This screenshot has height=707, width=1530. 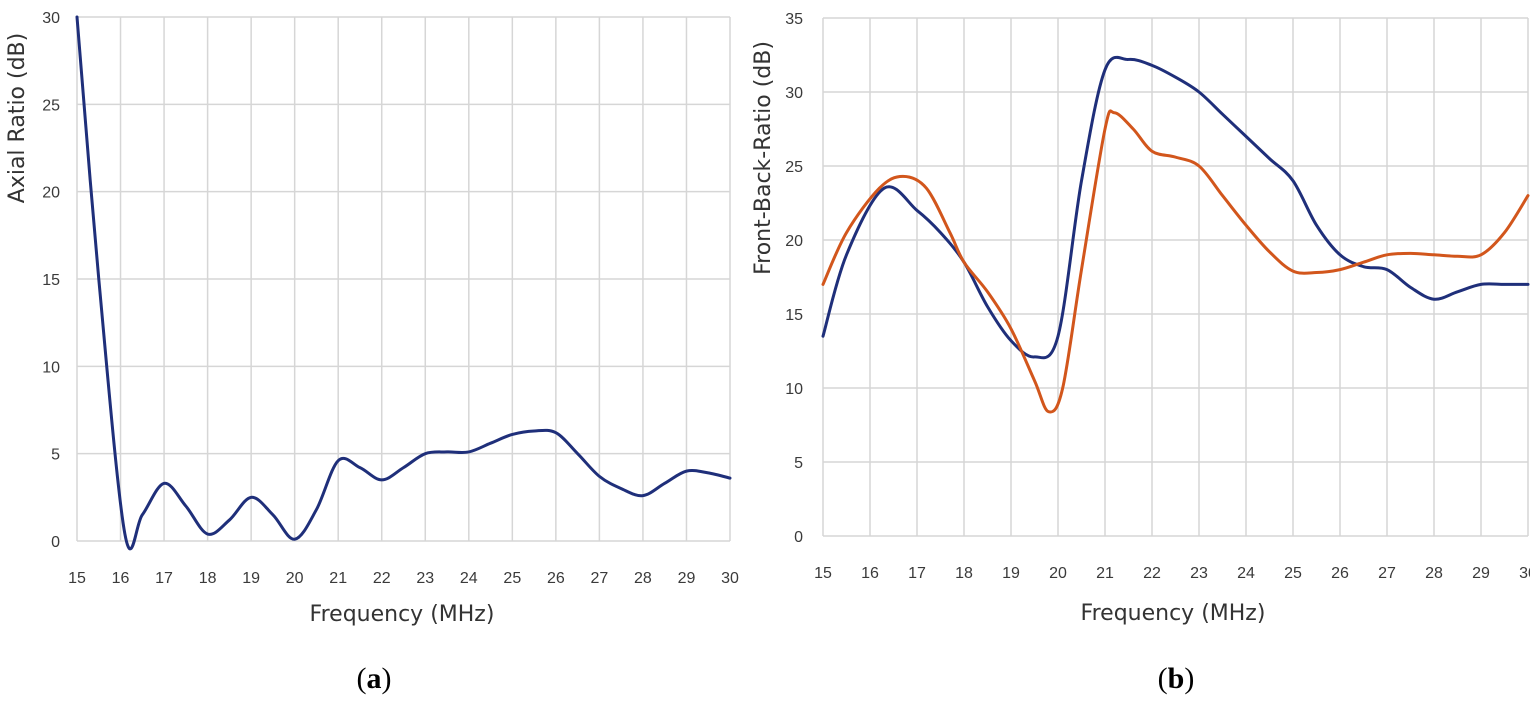 What do you see at coordinates (374, 678) in the screenshot?
I see `panel-label-a: (a)` at bounding box center [374, 678].